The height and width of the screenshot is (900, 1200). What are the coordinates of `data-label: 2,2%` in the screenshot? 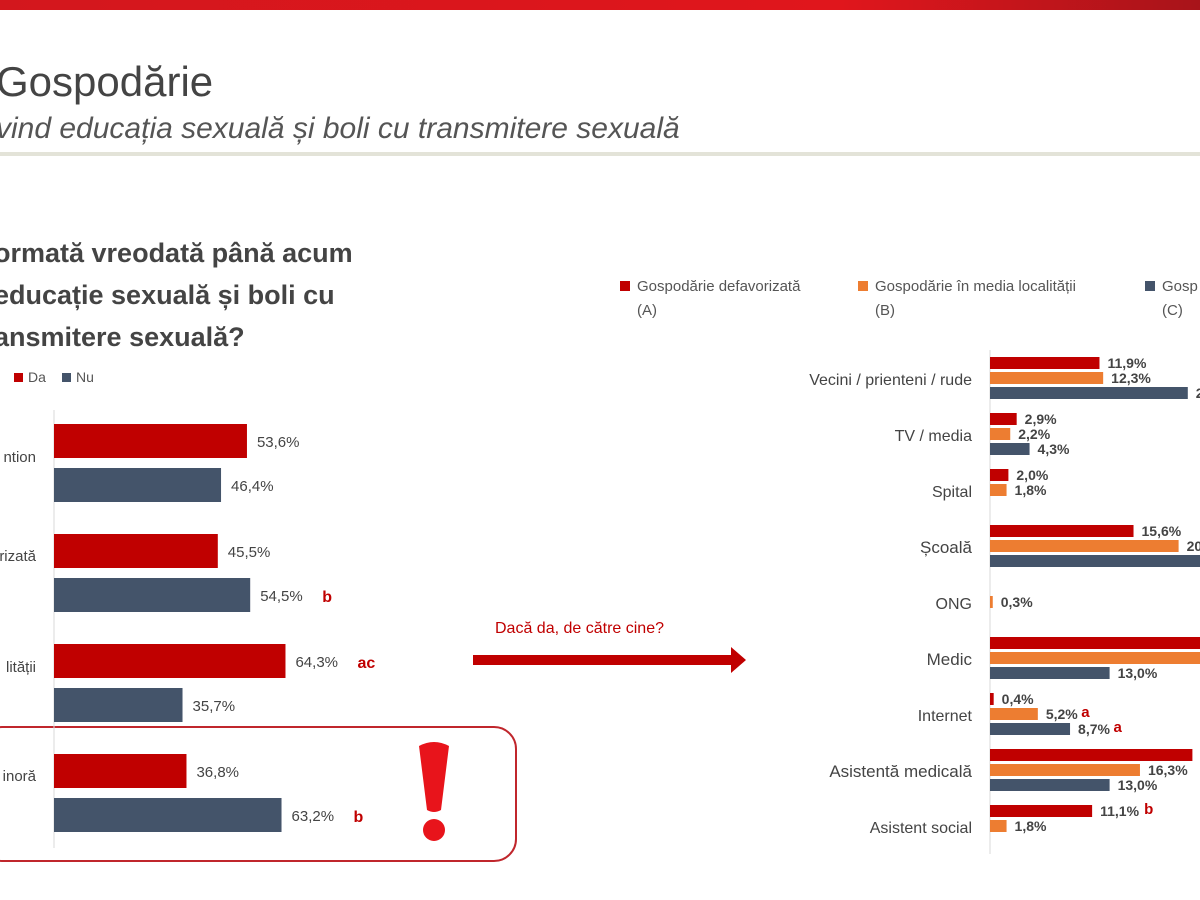 It's located at (1034, 434).